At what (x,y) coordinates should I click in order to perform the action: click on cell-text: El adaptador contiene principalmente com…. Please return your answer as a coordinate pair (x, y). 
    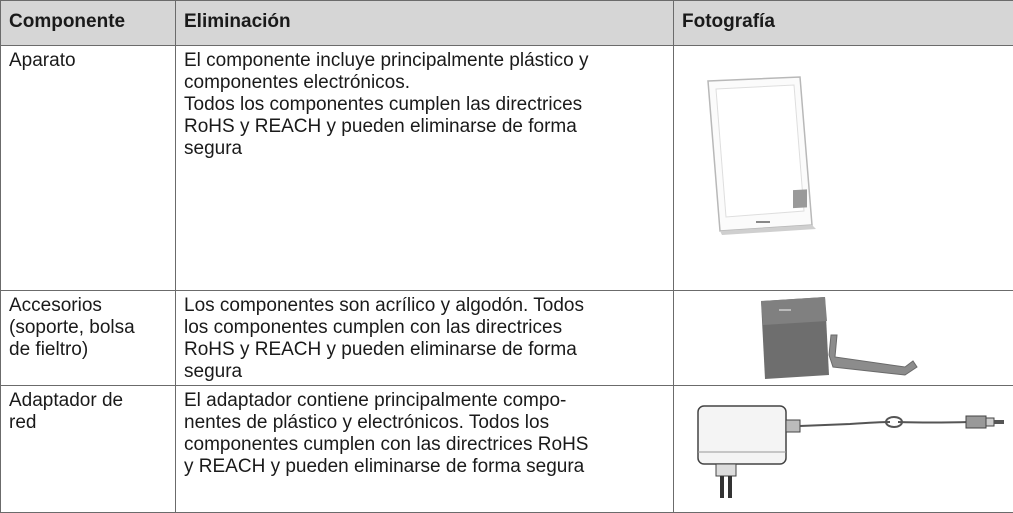
    Looking at the image, I should click on (375, 400).